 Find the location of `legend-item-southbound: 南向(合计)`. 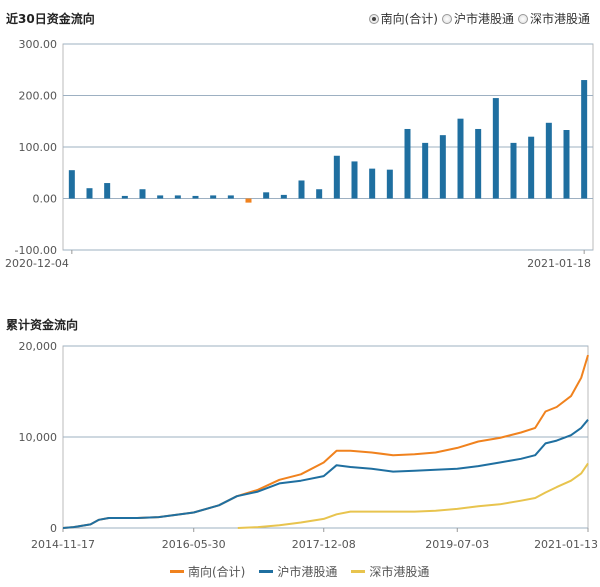

legend-item-southbound: 南向(合计) is located at coordinates (207, 571).